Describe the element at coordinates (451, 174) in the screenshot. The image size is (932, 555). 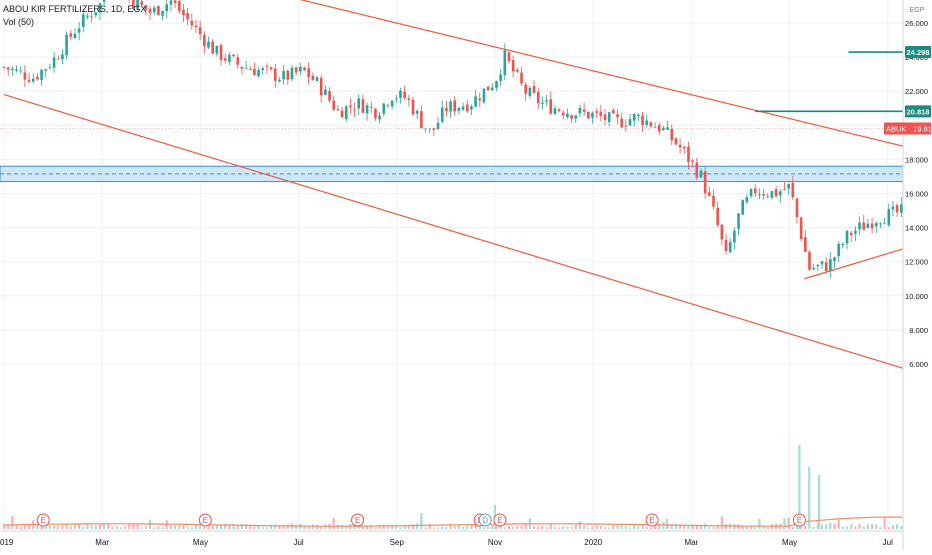
I see `support-zone` at that location.